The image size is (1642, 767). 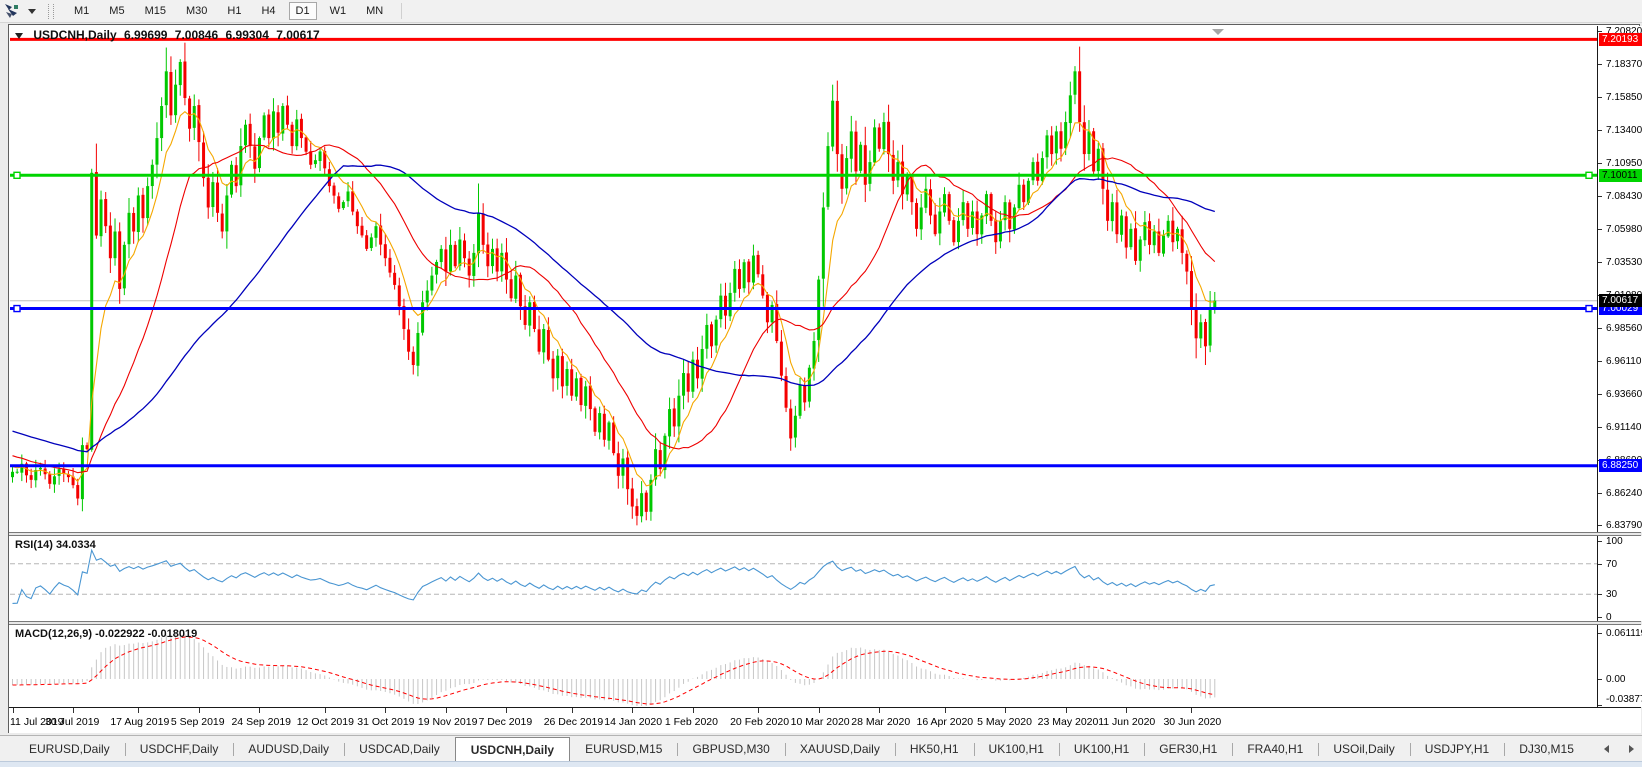 What do you see at coordinates (247, 35) in the screenshot?
I see `ohlc-low: 6.99304` at bounding box center [247, 35].